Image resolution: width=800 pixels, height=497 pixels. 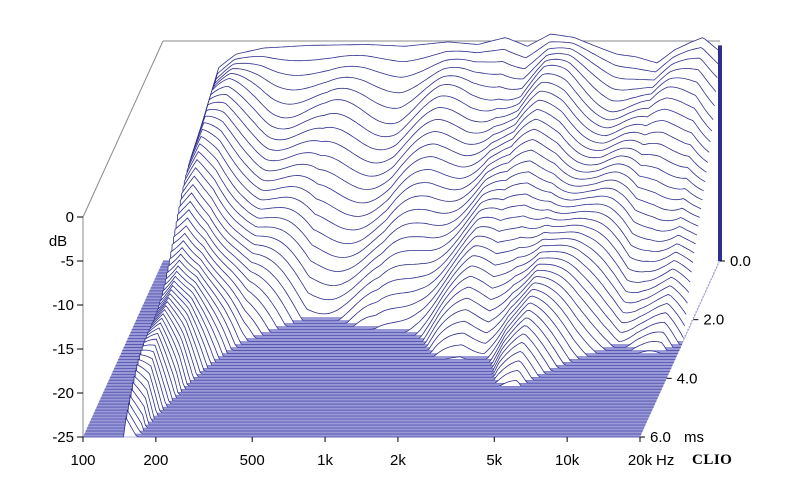 I want to click on frame-diagonal, so click(x=123, y=129).